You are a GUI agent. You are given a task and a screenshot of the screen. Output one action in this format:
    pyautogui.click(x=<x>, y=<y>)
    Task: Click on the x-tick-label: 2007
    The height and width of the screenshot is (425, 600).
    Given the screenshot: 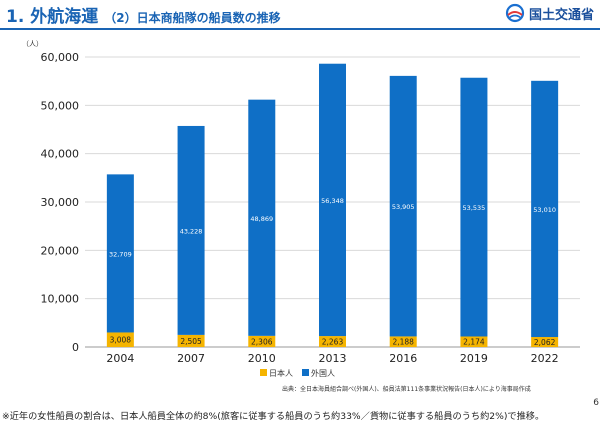 What is the action you would take?
    pyautogui.click(x=191, y=358)
    